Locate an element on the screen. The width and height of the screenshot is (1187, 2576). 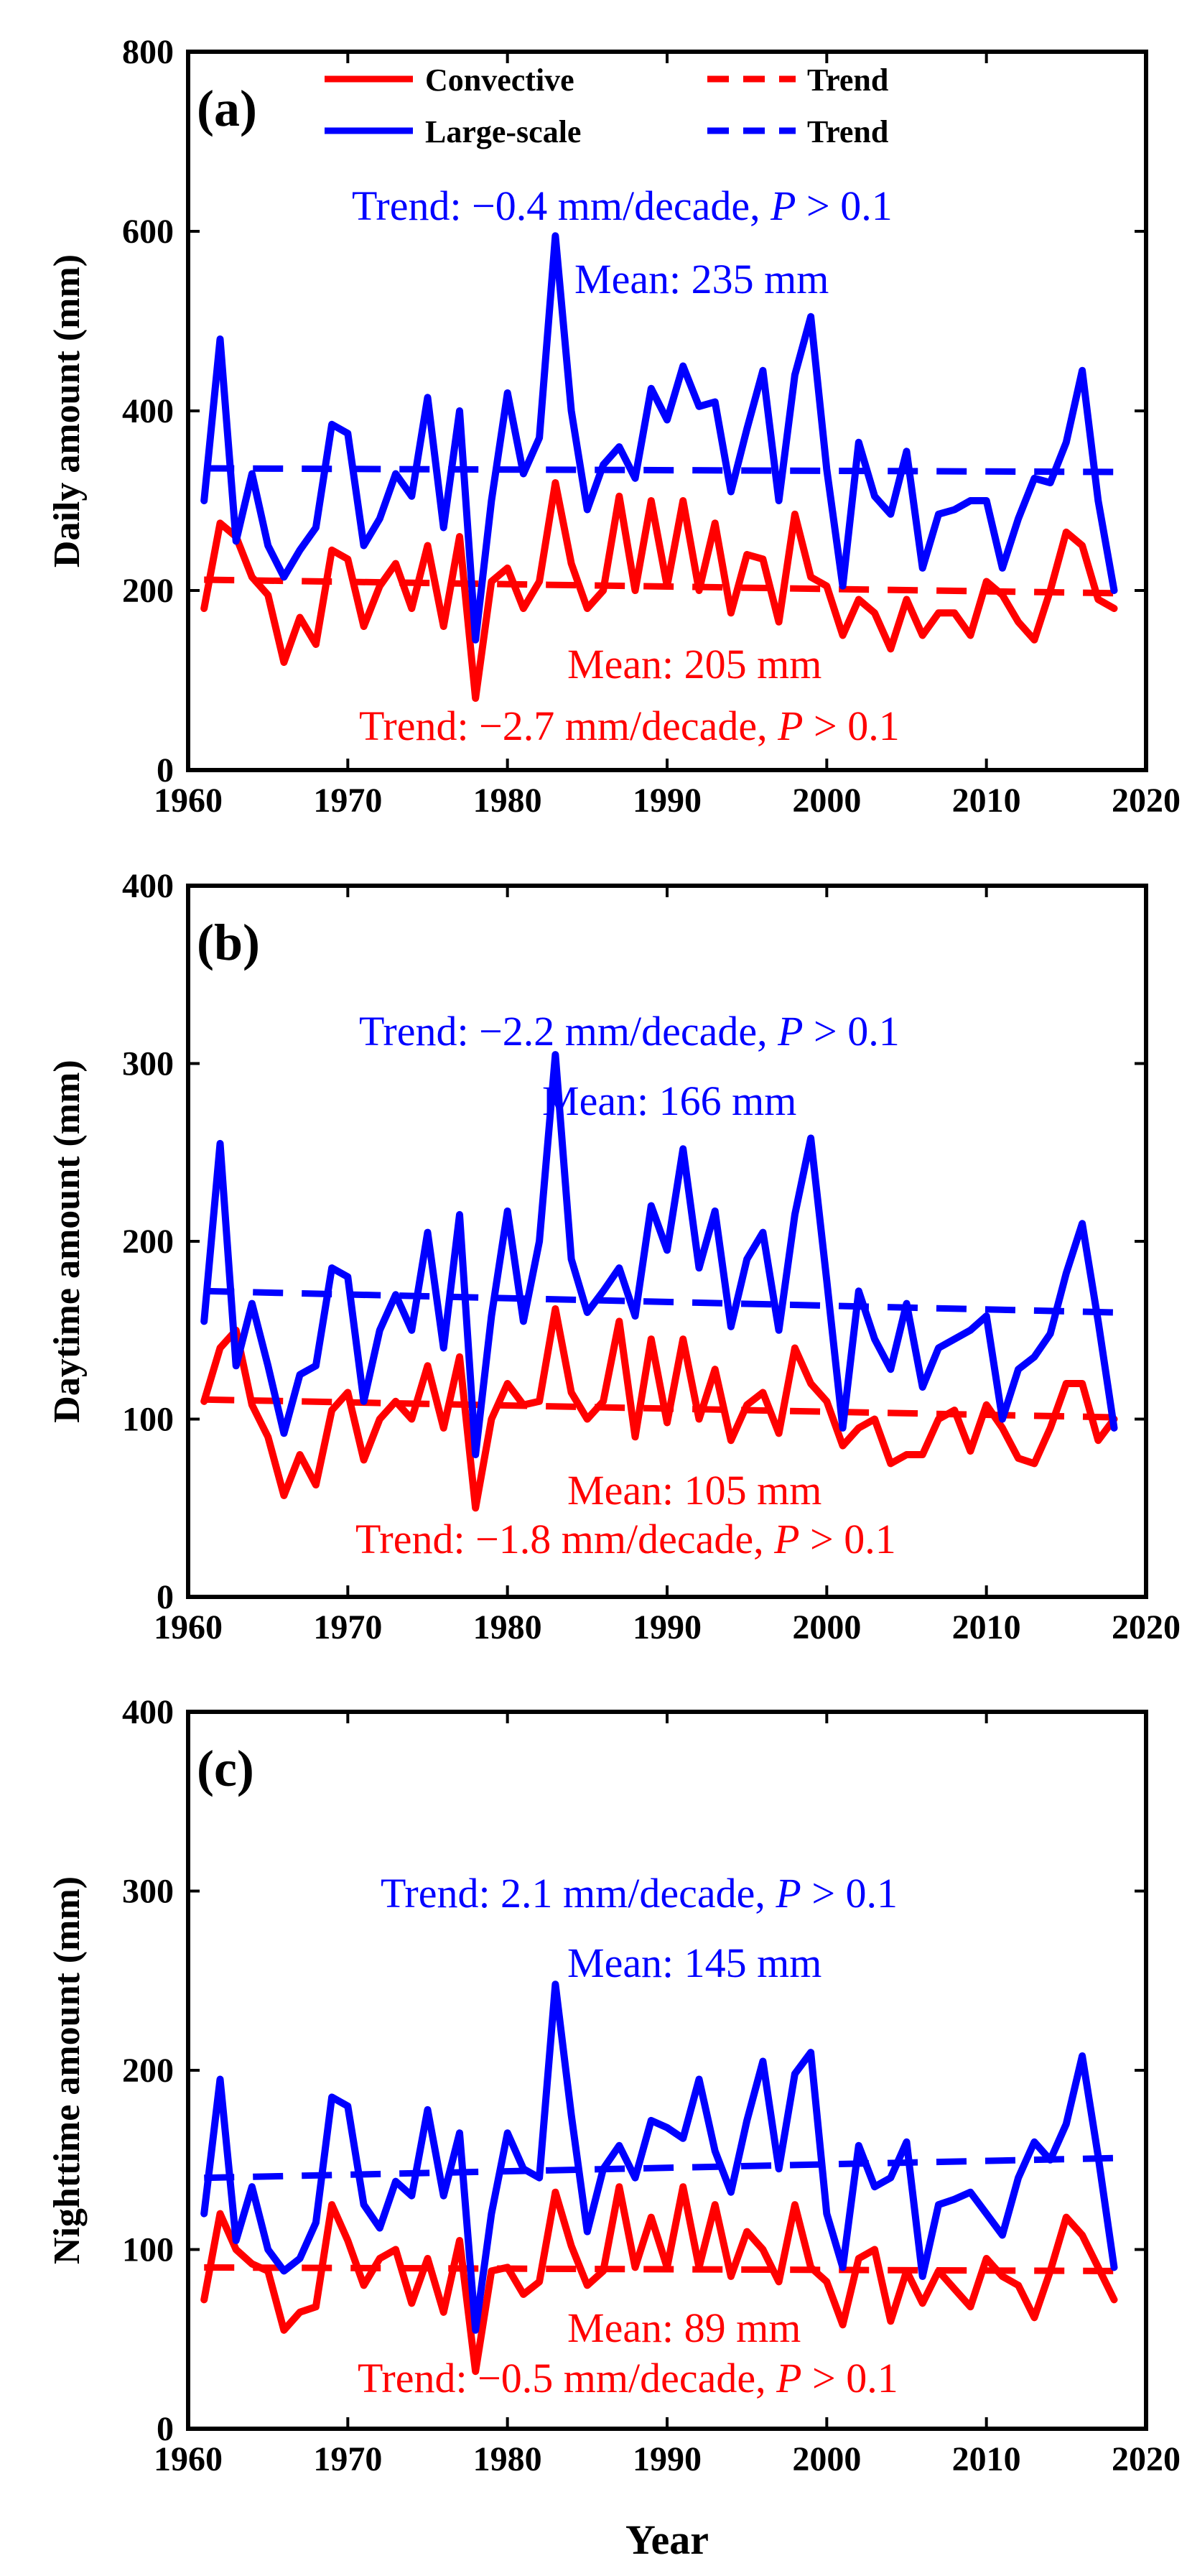
panel-c-ytick-label-0: 0 is located at coordinates (165, 2429).